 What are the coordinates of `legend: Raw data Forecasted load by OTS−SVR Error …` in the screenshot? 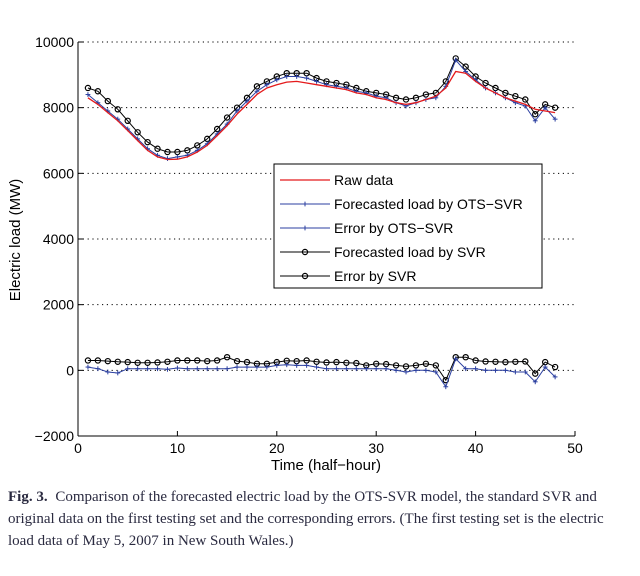 It's located at (408, 226).